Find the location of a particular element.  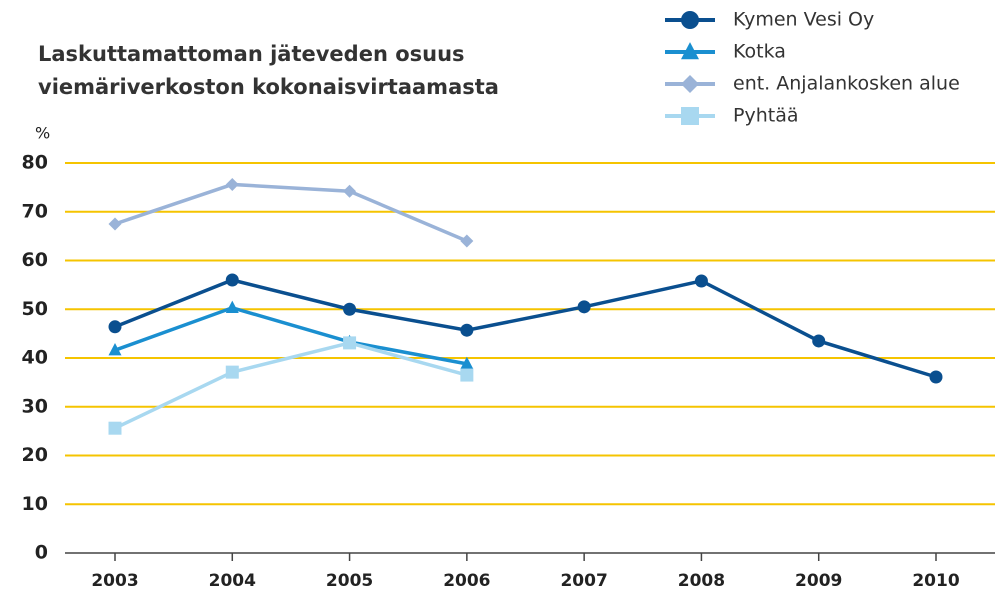

chart-title: Laskuttamattoman jäteveden osuus is located at coordinates (251, 54).